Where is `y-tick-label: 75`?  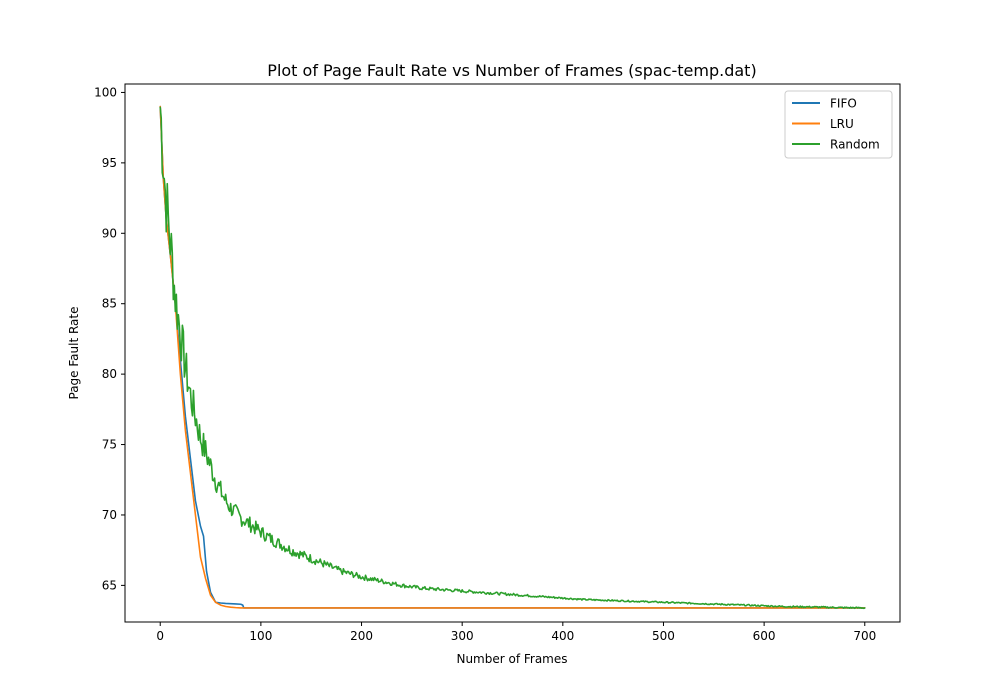
y-tick-label: 75 is located at coordinates (109, 445).